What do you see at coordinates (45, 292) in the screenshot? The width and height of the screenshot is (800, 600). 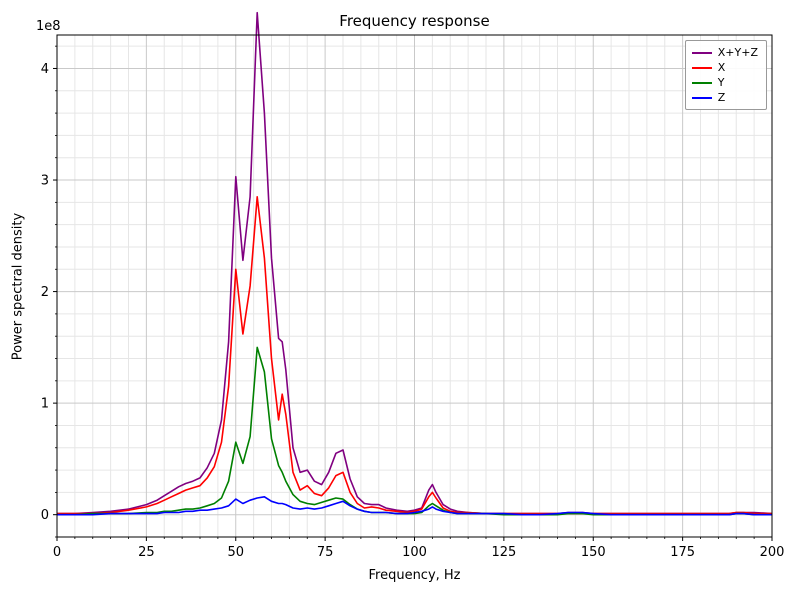 I see `y-tick-label: 2` at bounding box center [45, 292].